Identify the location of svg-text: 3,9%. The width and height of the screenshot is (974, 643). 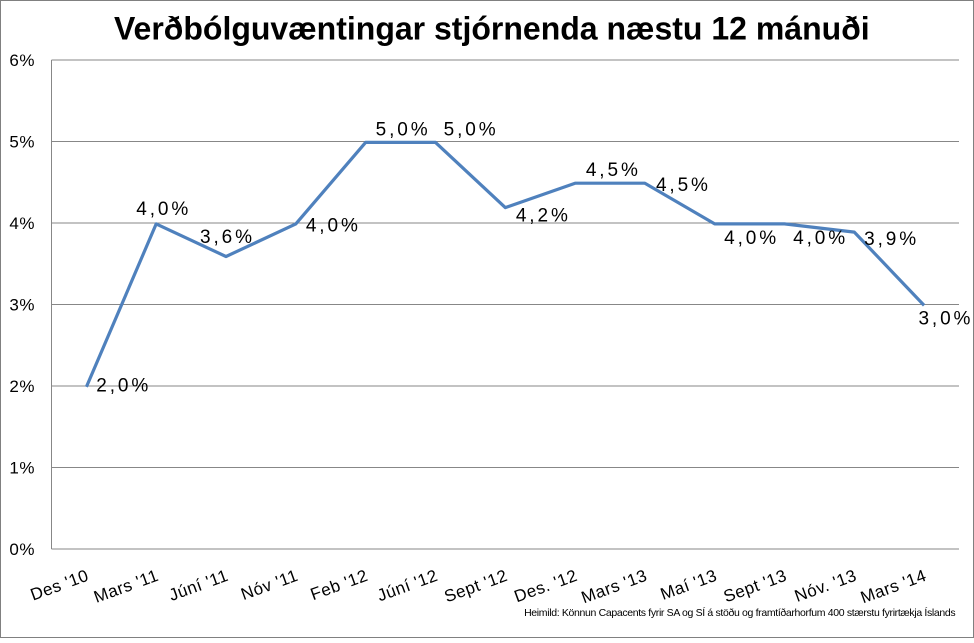
(891, 239).